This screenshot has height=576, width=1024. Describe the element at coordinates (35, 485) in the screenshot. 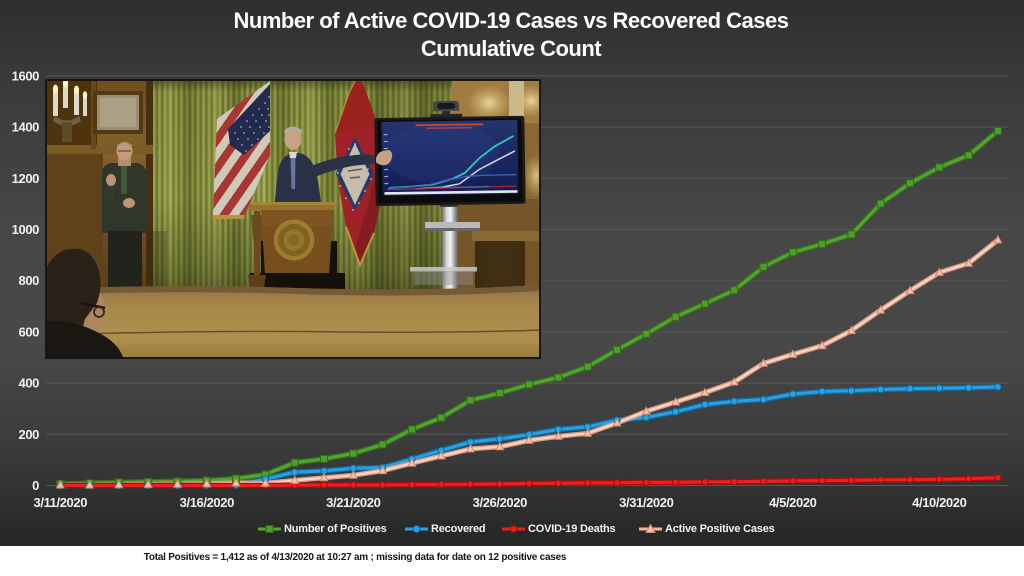

I see `svg-text: 0` at that location.